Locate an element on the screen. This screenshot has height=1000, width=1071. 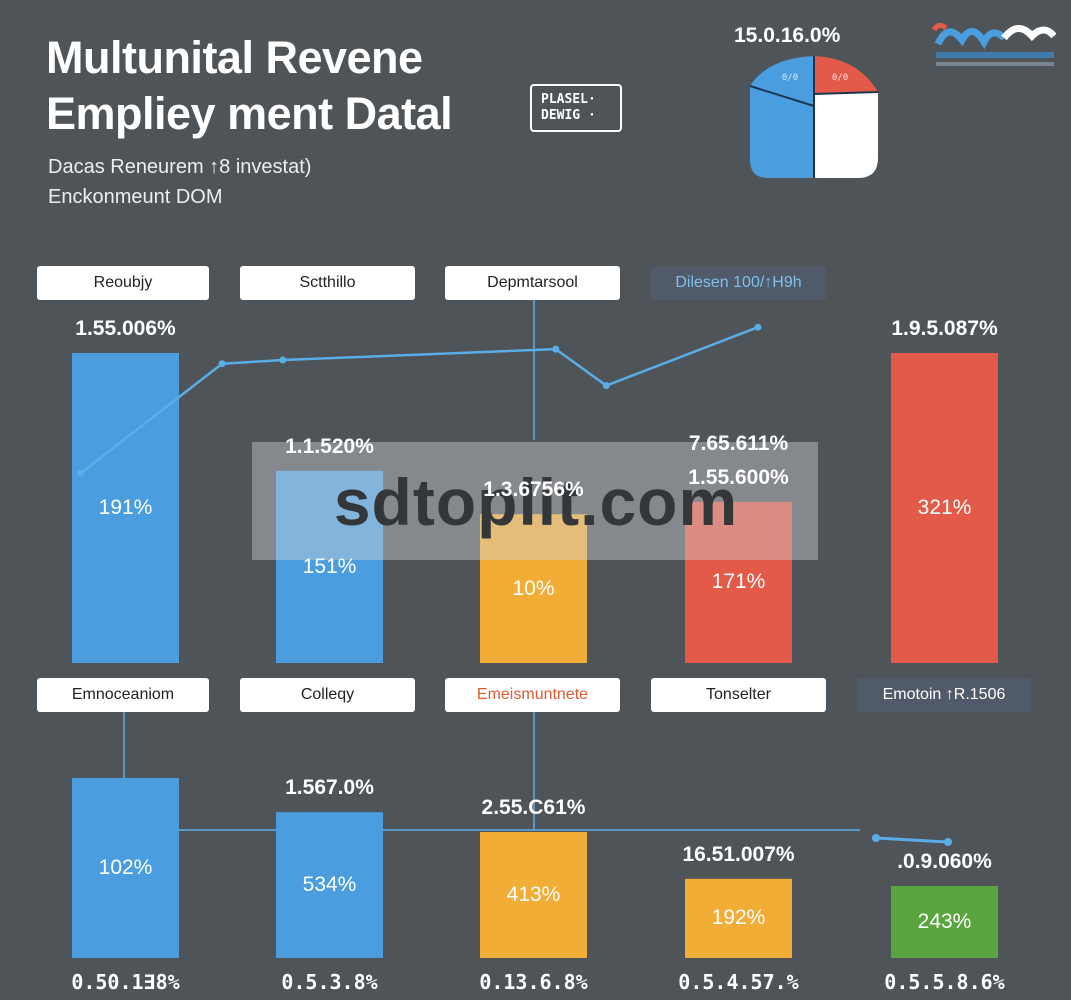
category-label: Reoubjy is located at coordinates (123, 283).